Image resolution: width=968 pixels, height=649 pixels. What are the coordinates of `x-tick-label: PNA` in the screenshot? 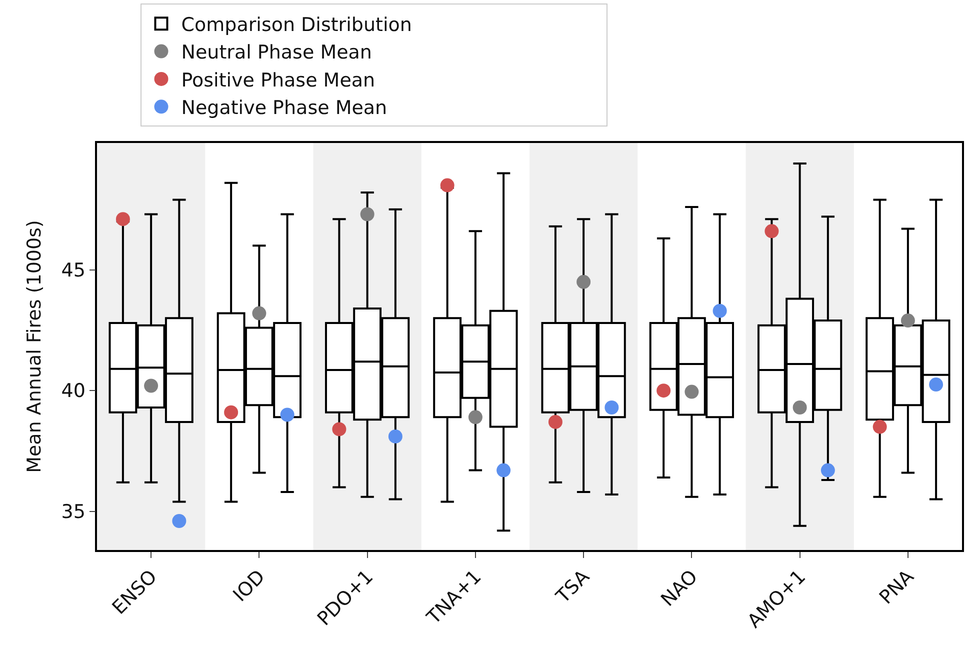 It's located at (896, 587).